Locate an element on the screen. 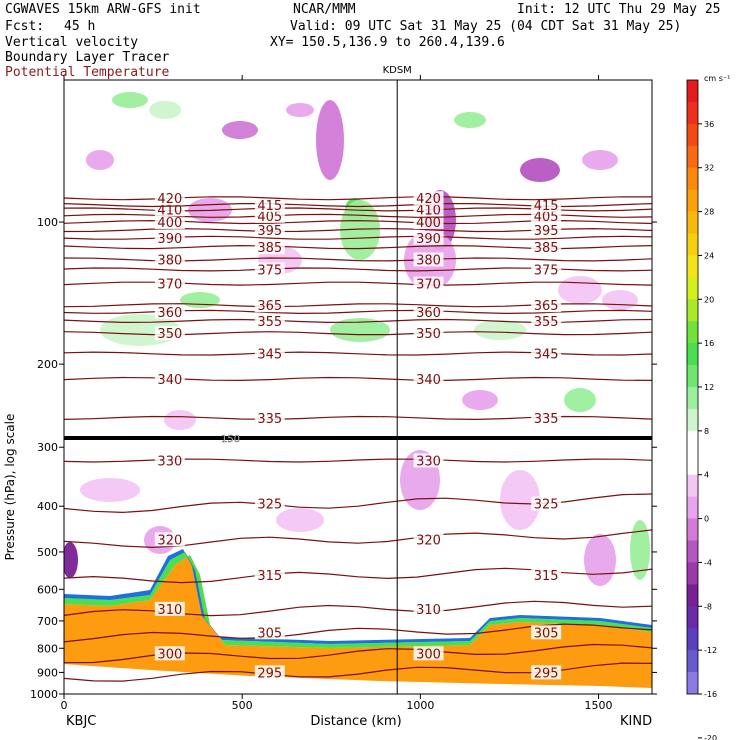 The height and width of the screenshot is (740, 740). theta-label: 355 is located at coordinates (546, 322).